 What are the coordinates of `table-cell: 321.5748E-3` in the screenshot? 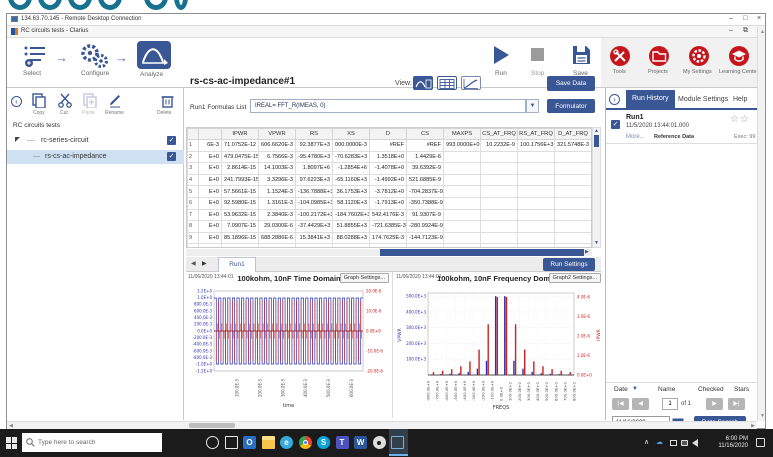 It's located at (572, 145).